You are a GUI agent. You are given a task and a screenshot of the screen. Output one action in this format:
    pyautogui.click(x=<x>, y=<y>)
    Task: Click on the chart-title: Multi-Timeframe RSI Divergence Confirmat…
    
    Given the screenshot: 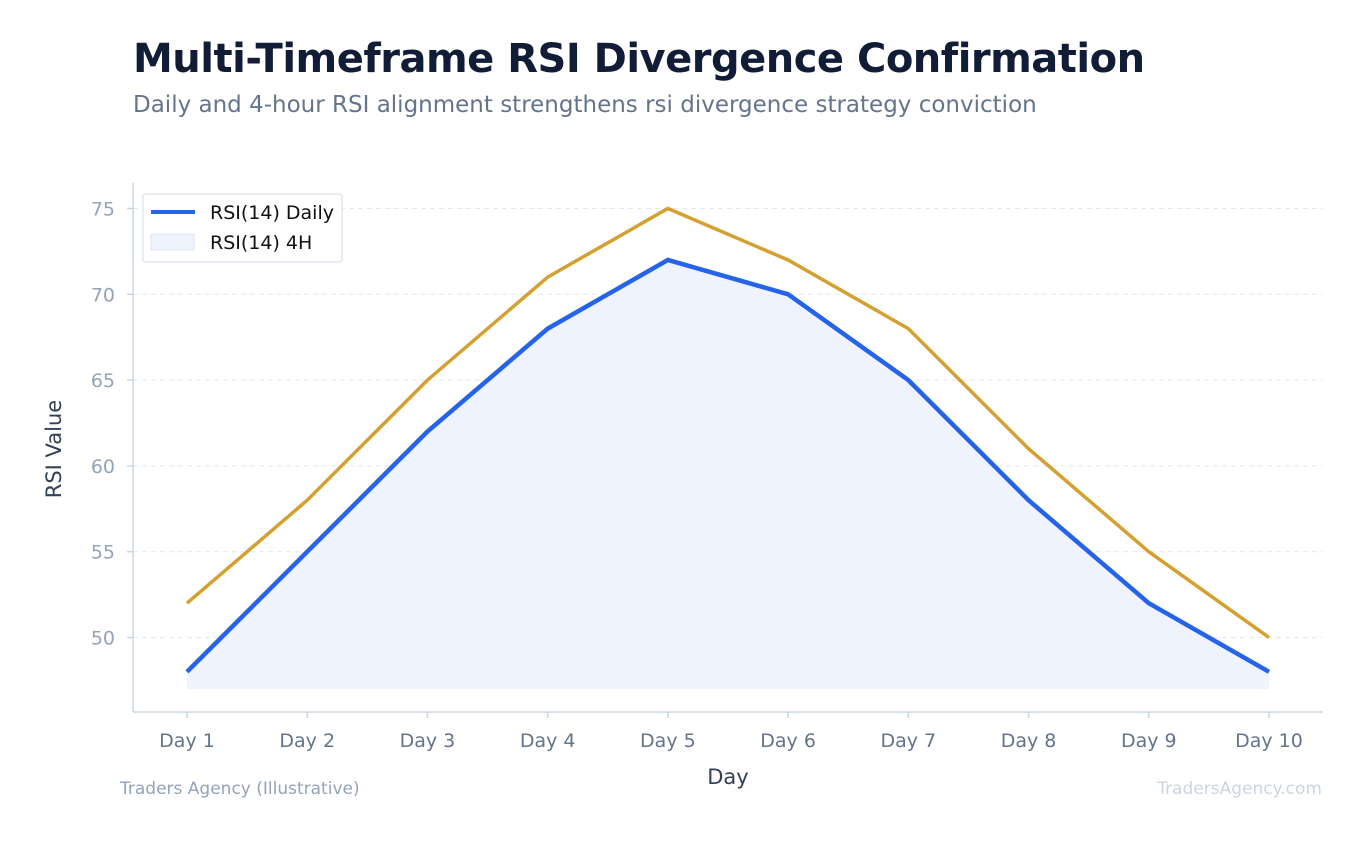 What is the action you would take?
    pyautogui.click(x=639, y=59)
    